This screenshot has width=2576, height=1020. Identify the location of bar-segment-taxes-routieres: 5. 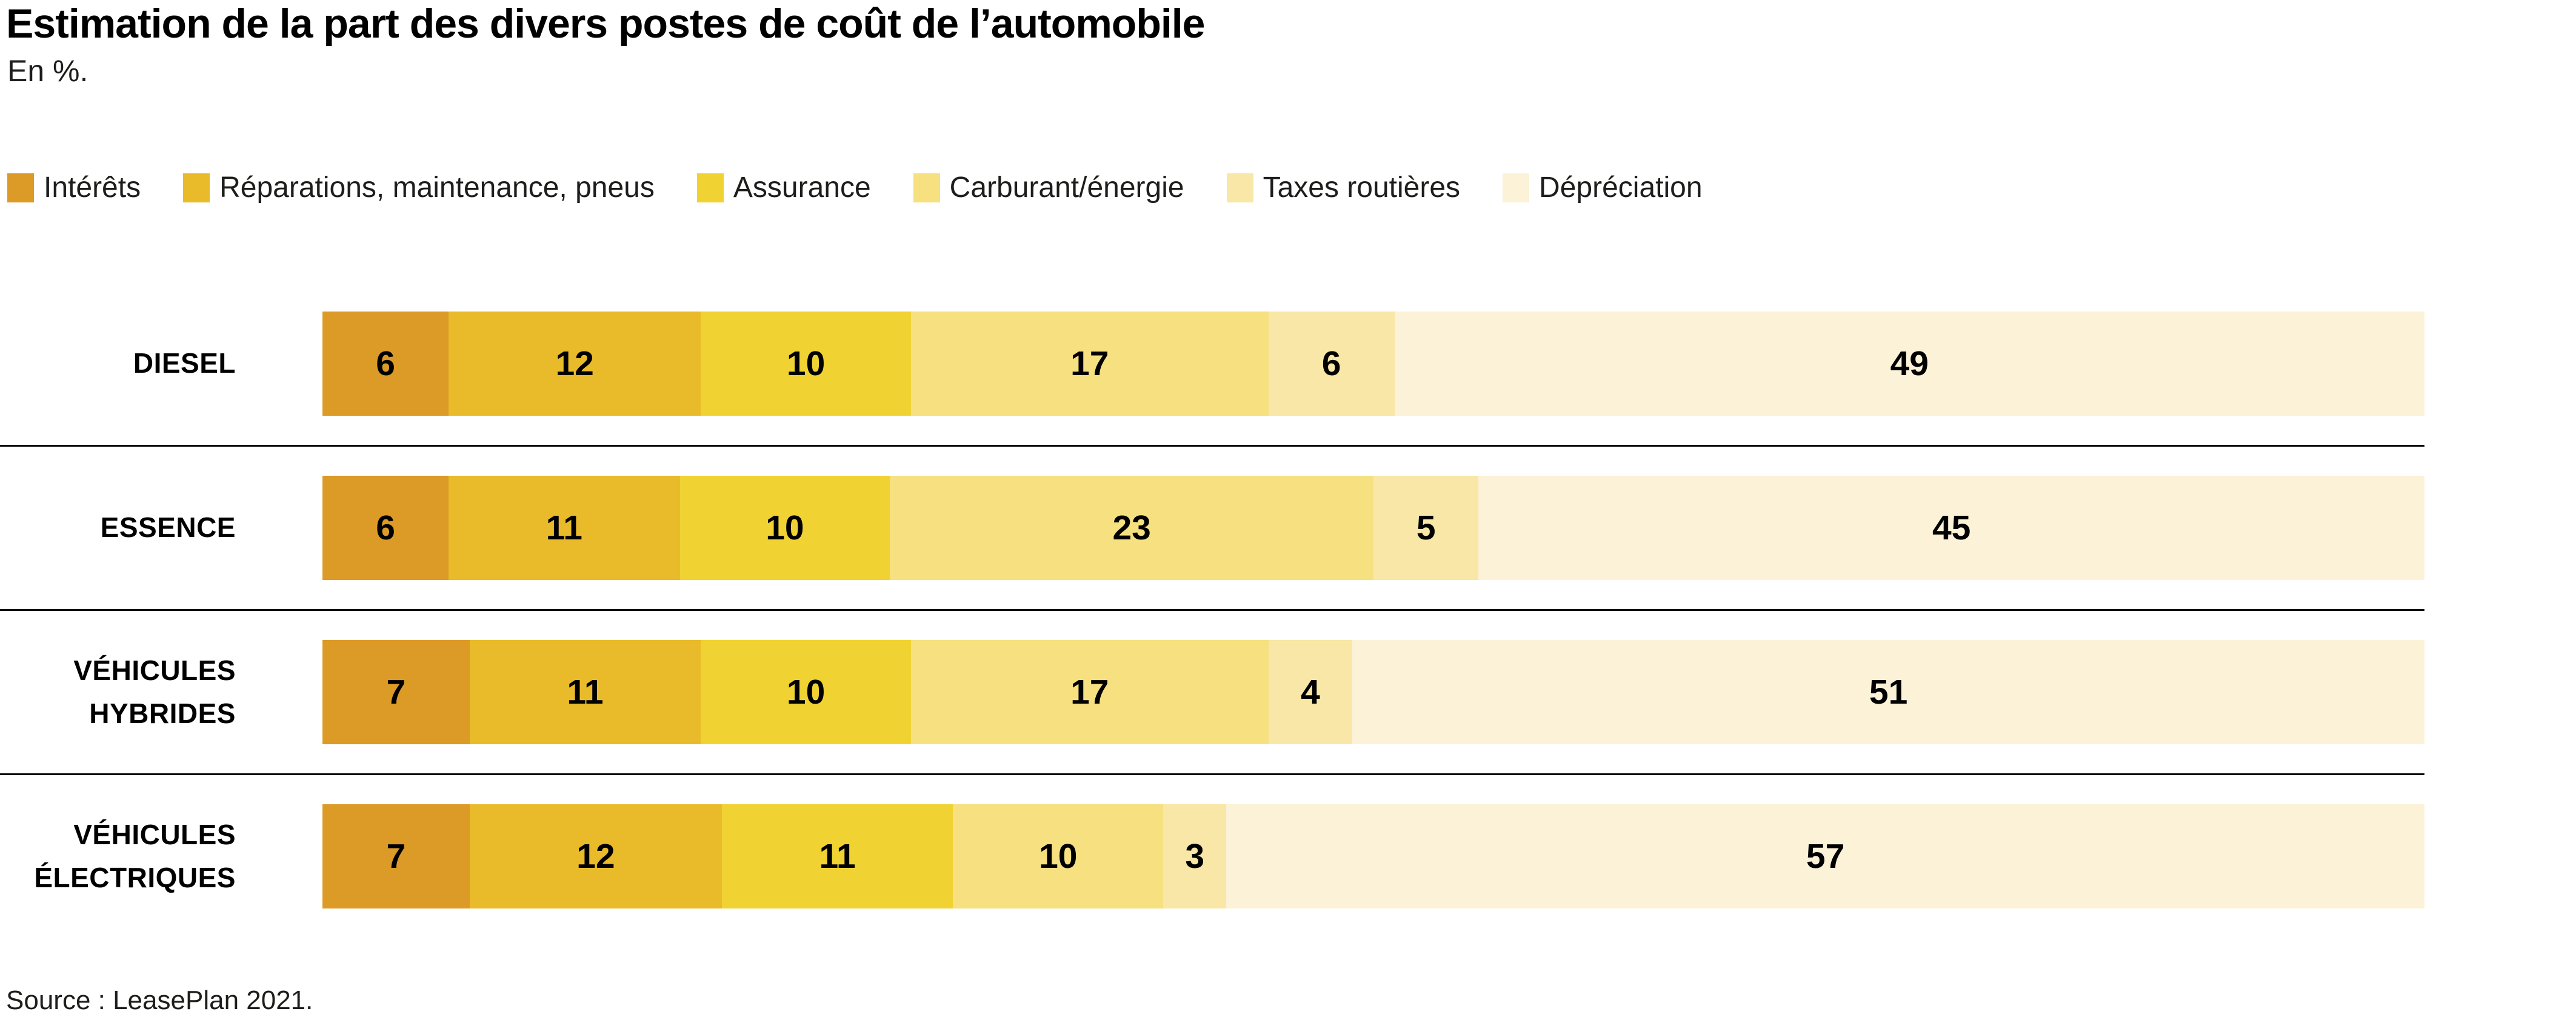
(1426, 528).